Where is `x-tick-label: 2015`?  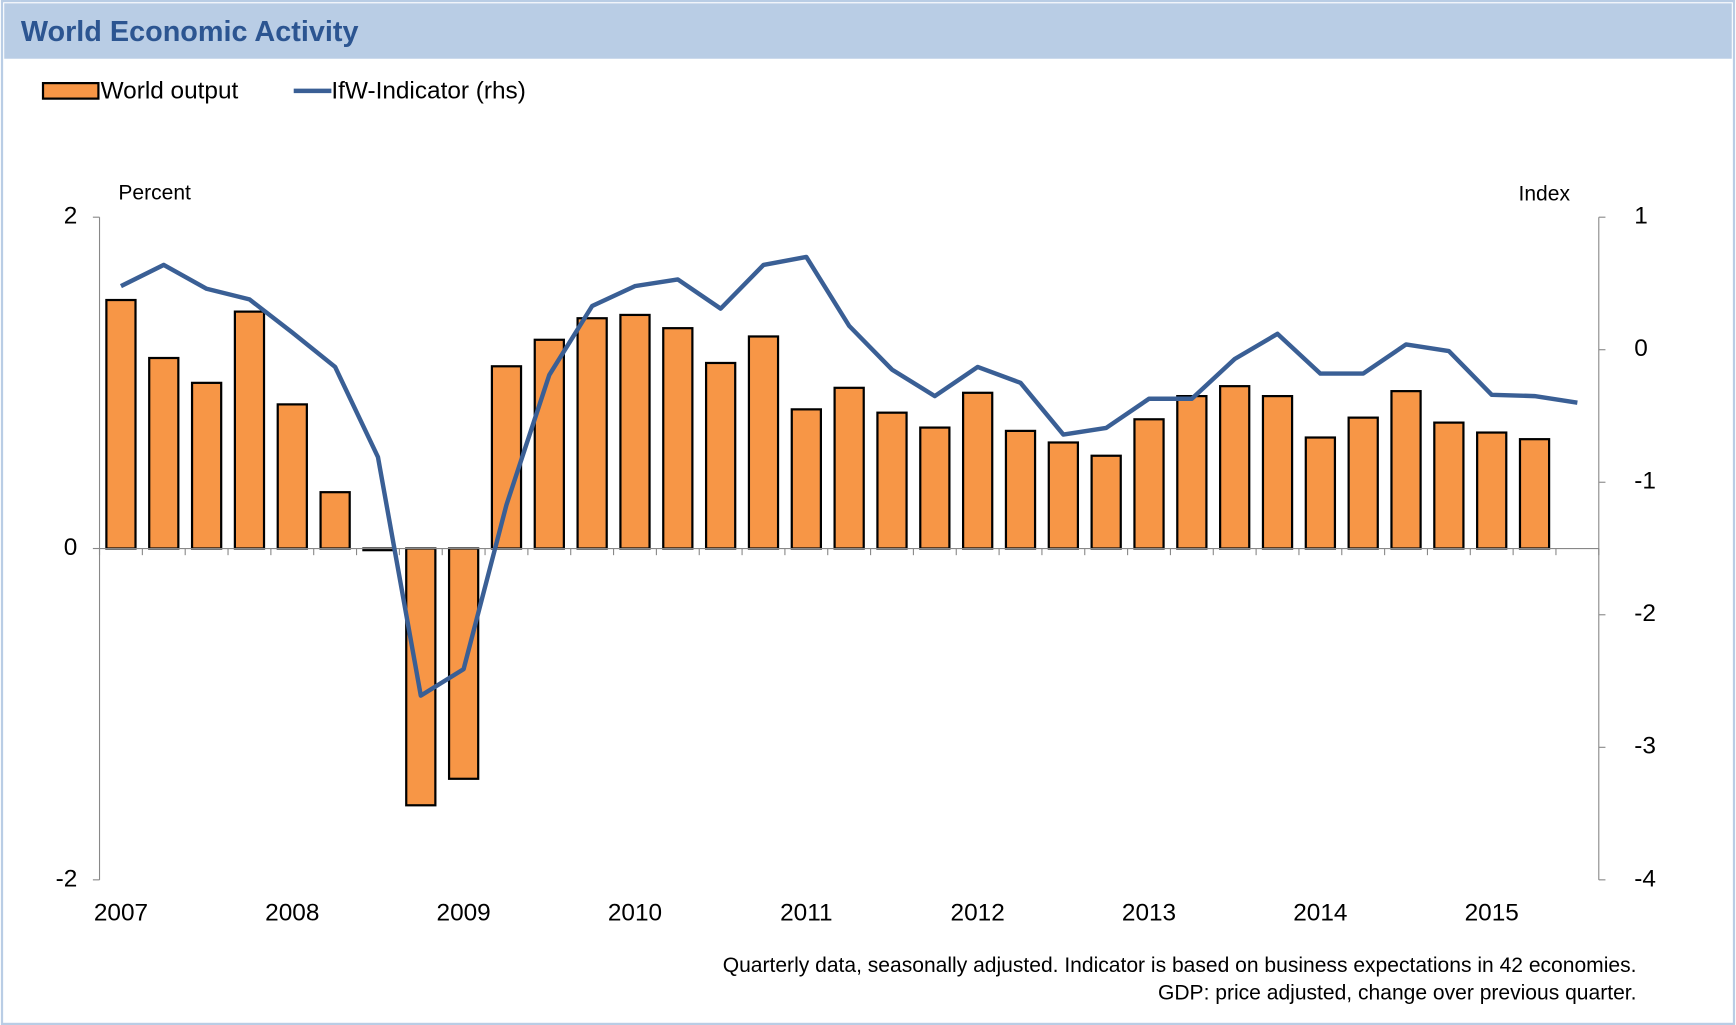 x-tick-label: 2015 is located at coordinates (1492, 913).